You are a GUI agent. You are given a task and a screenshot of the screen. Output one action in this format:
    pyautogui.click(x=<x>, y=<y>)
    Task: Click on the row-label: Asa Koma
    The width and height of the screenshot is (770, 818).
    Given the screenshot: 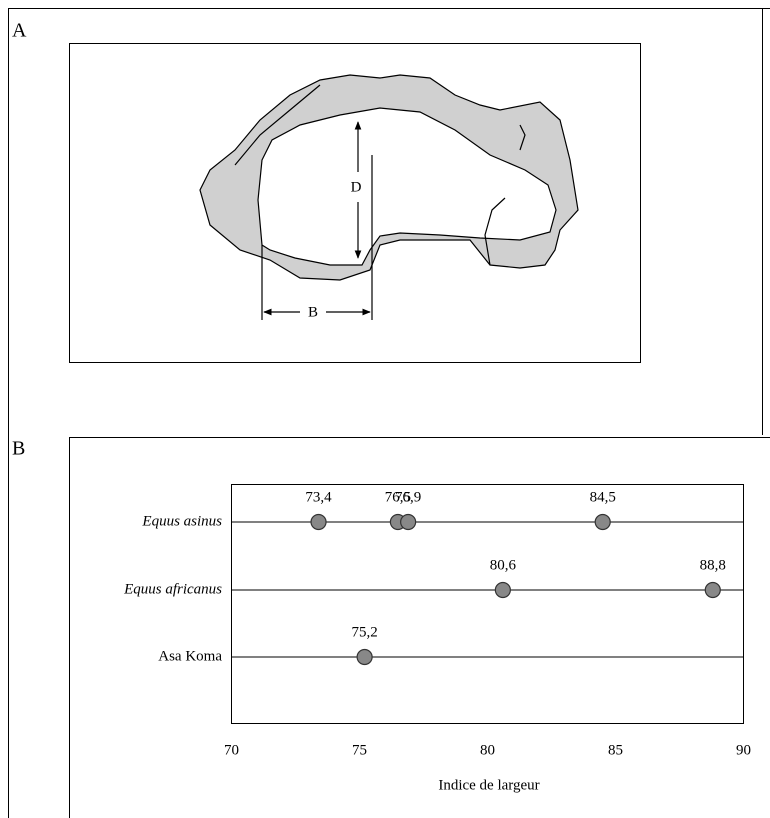 What is the action you would take?
    pyautogui.click(x=190, y=656)
    